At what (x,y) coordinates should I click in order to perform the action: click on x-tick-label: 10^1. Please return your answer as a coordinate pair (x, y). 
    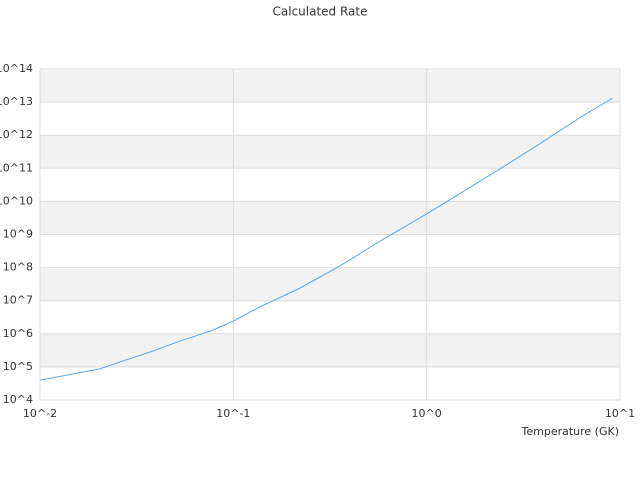
    Looking at the image, I should click on (620, 413).